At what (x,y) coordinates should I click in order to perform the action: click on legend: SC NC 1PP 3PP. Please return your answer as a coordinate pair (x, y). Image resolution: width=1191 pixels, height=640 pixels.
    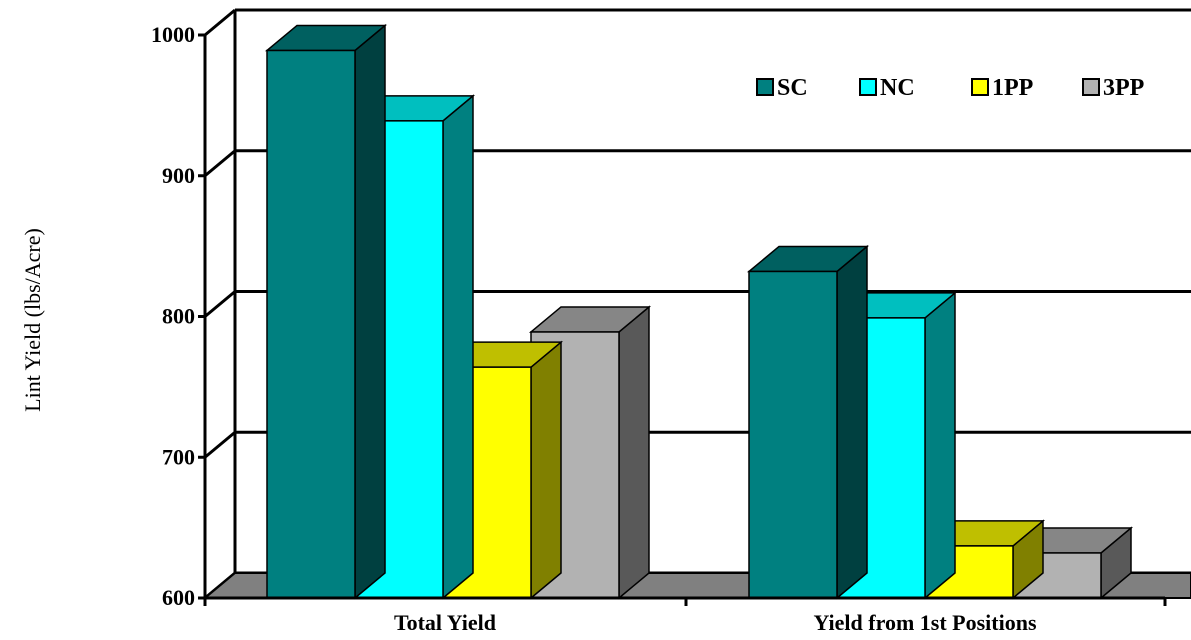
    Looking at the image, I should click on (950, 88).